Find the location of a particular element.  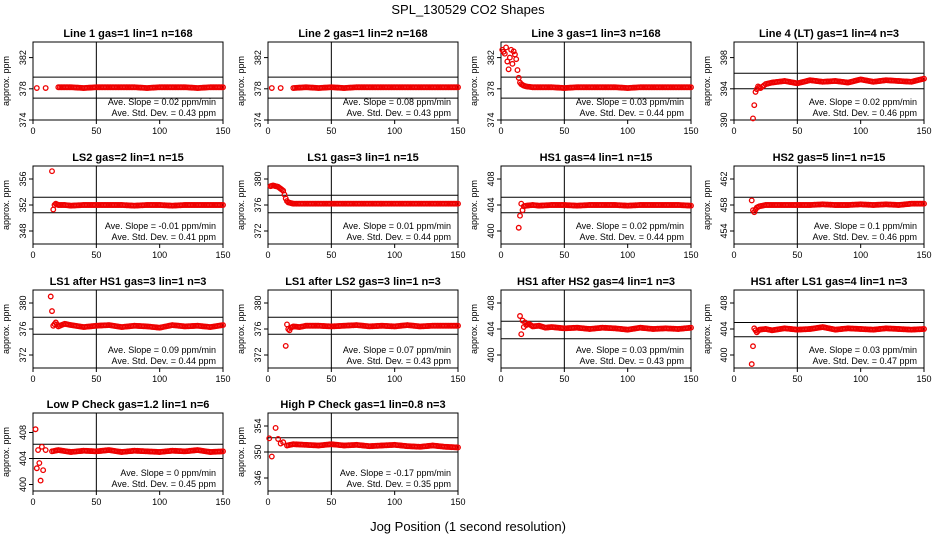

annotation: Ave. Slope = 0.01 ppm/min is located at coordinates (397, 226).